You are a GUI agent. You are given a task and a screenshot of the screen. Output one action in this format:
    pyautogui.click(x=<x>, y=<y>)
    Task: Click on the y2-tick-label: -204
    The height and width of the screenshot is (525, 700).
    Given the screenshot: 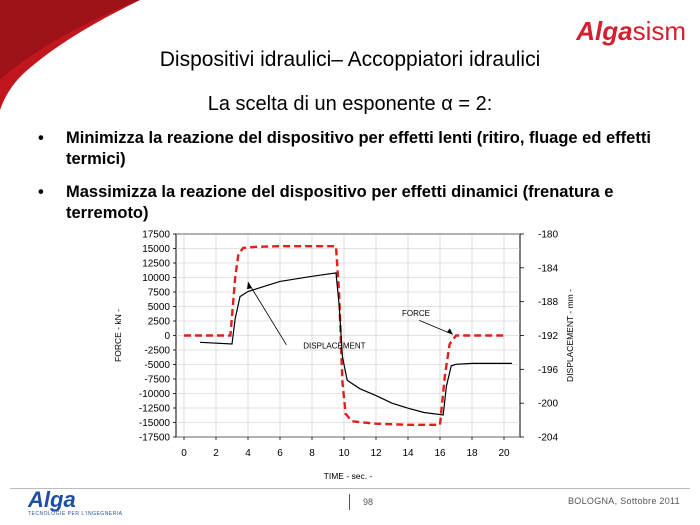 What is the action you would take?
    pyautogui.click(x=548, y=438)
    